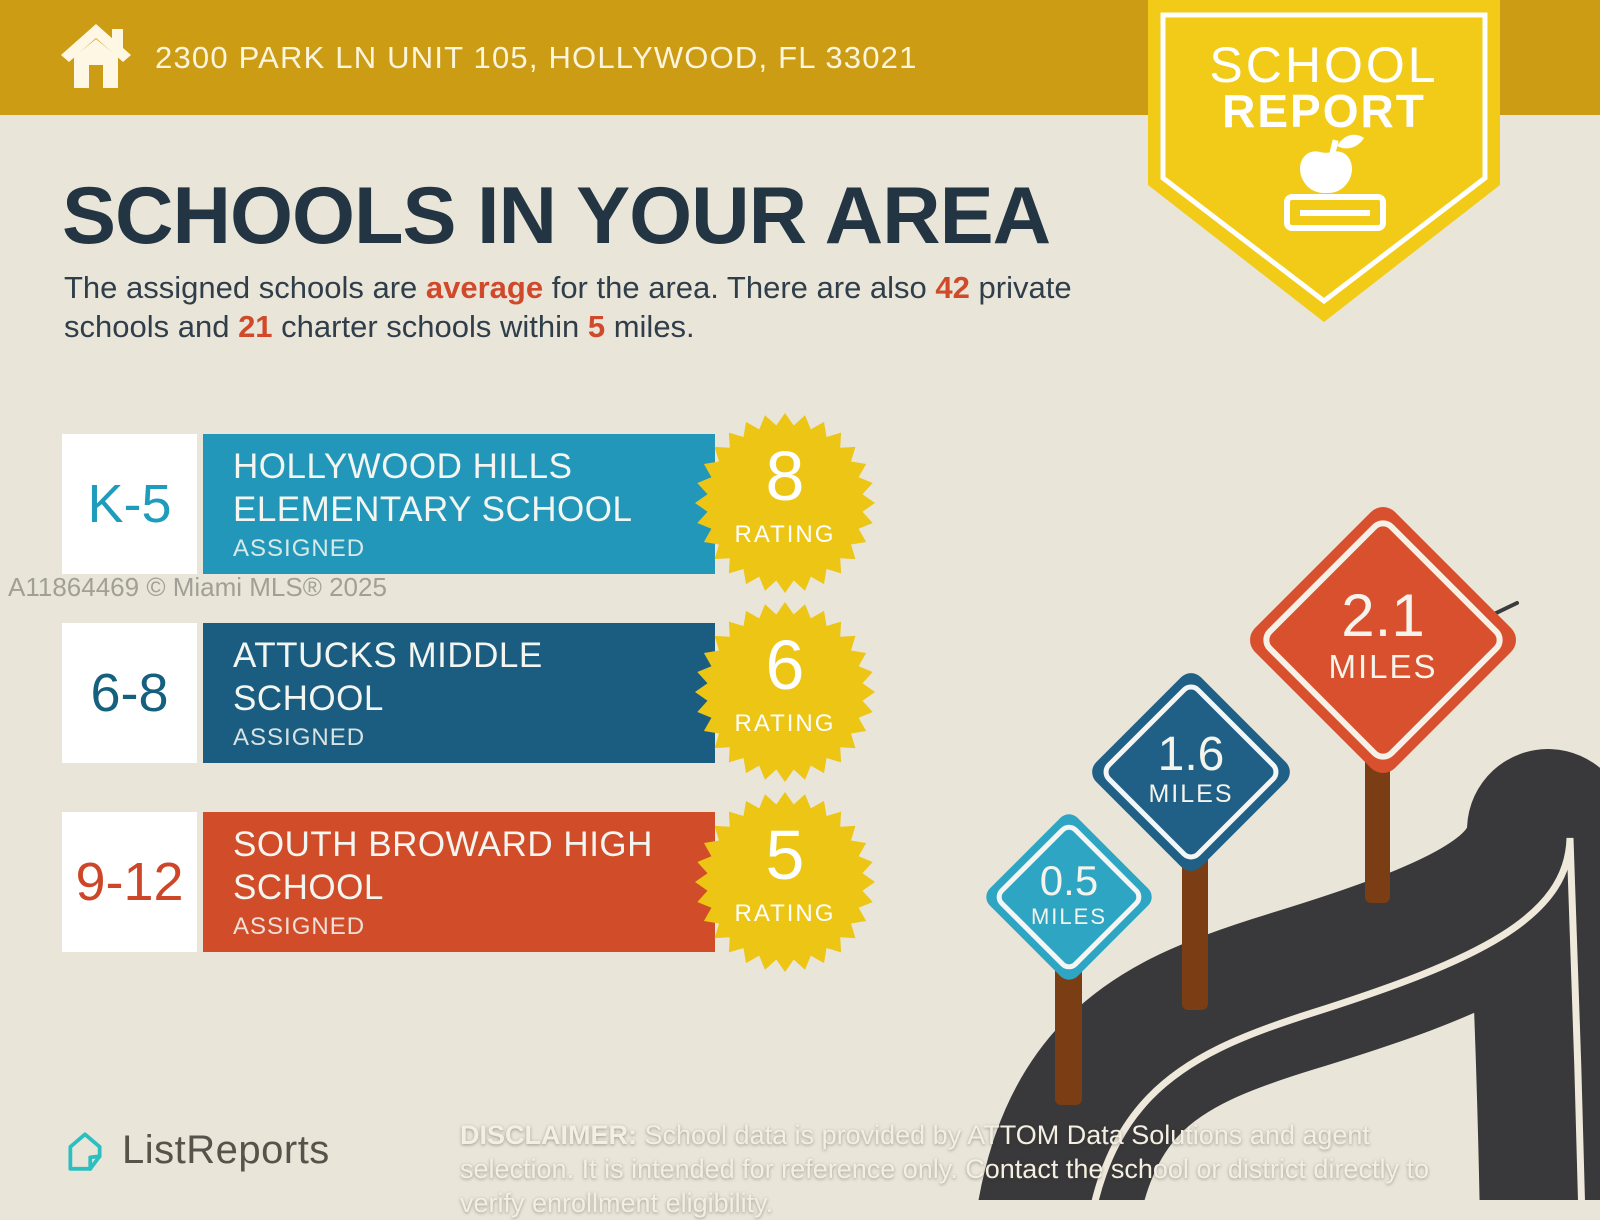 This screenshot has width=1600, height=1220. Describe the element at coordinates (1382, 615) in the screenshot. I see `svg-text: 2.1` at that location.